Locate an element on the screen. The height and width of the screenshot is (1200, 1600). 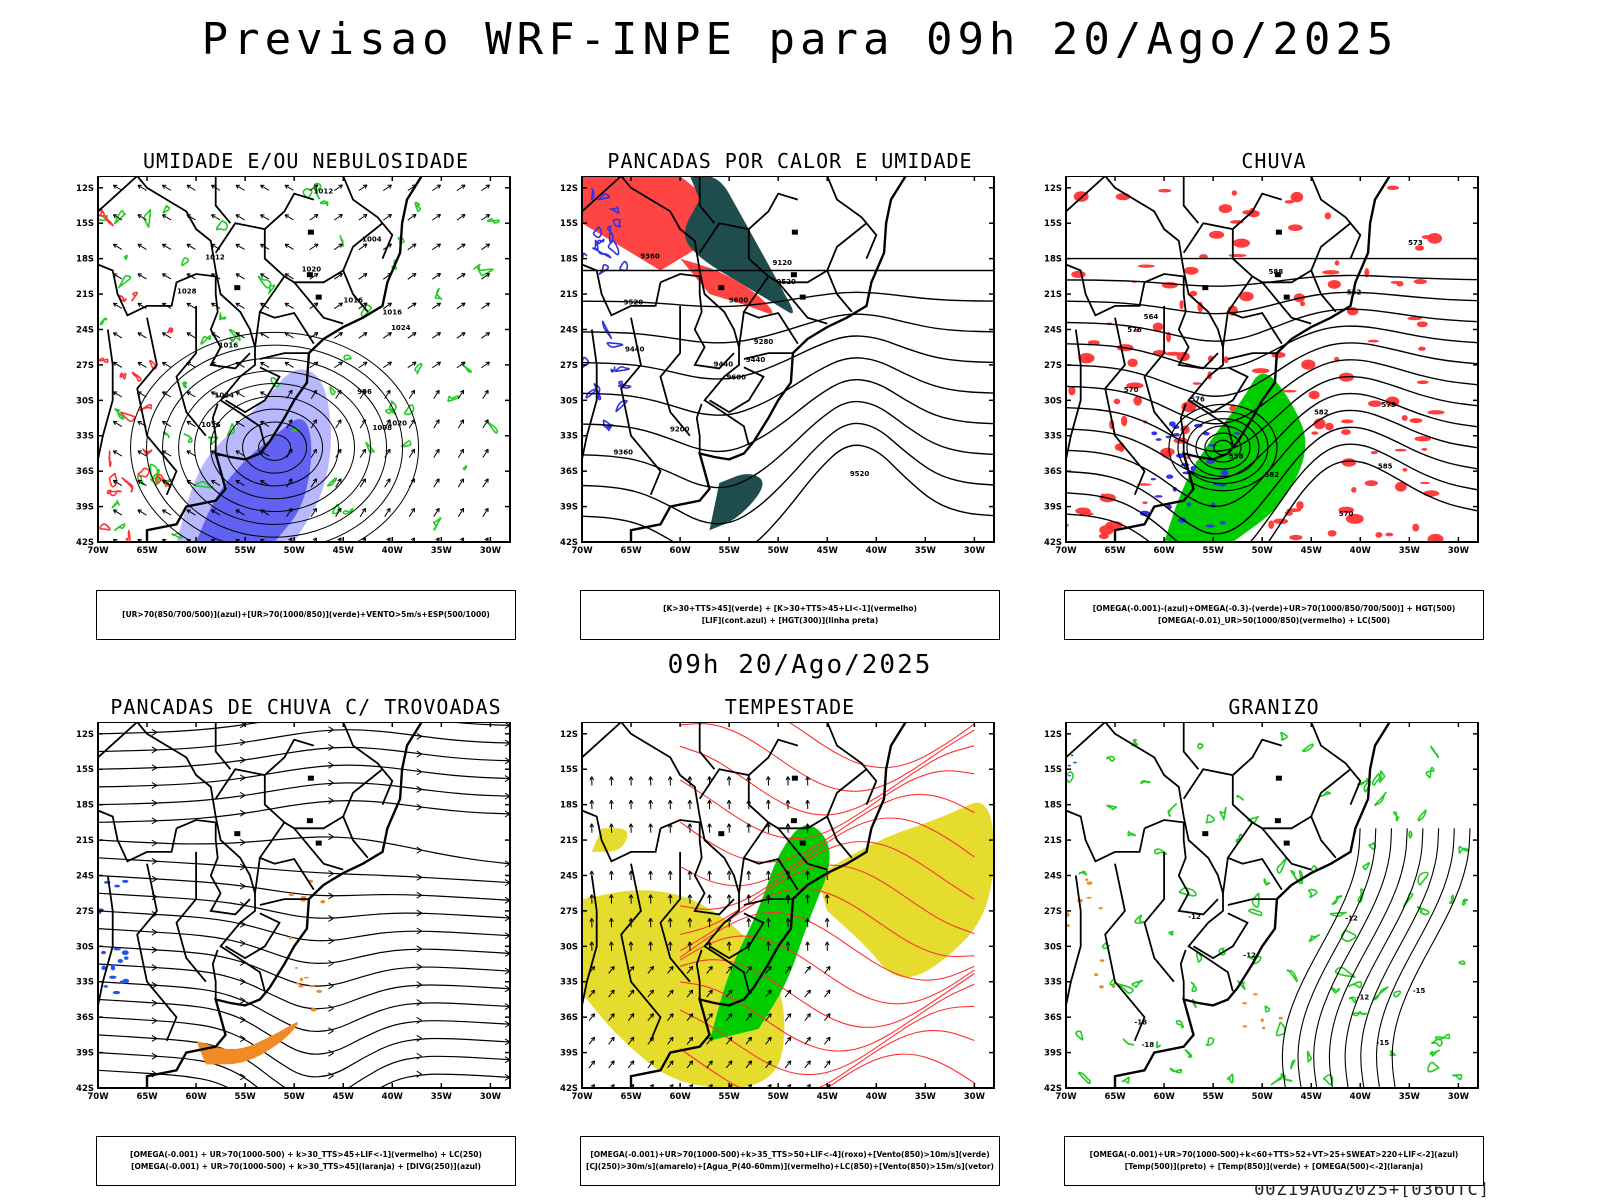
lat-label: 30S is located at coordinates (569, 401).